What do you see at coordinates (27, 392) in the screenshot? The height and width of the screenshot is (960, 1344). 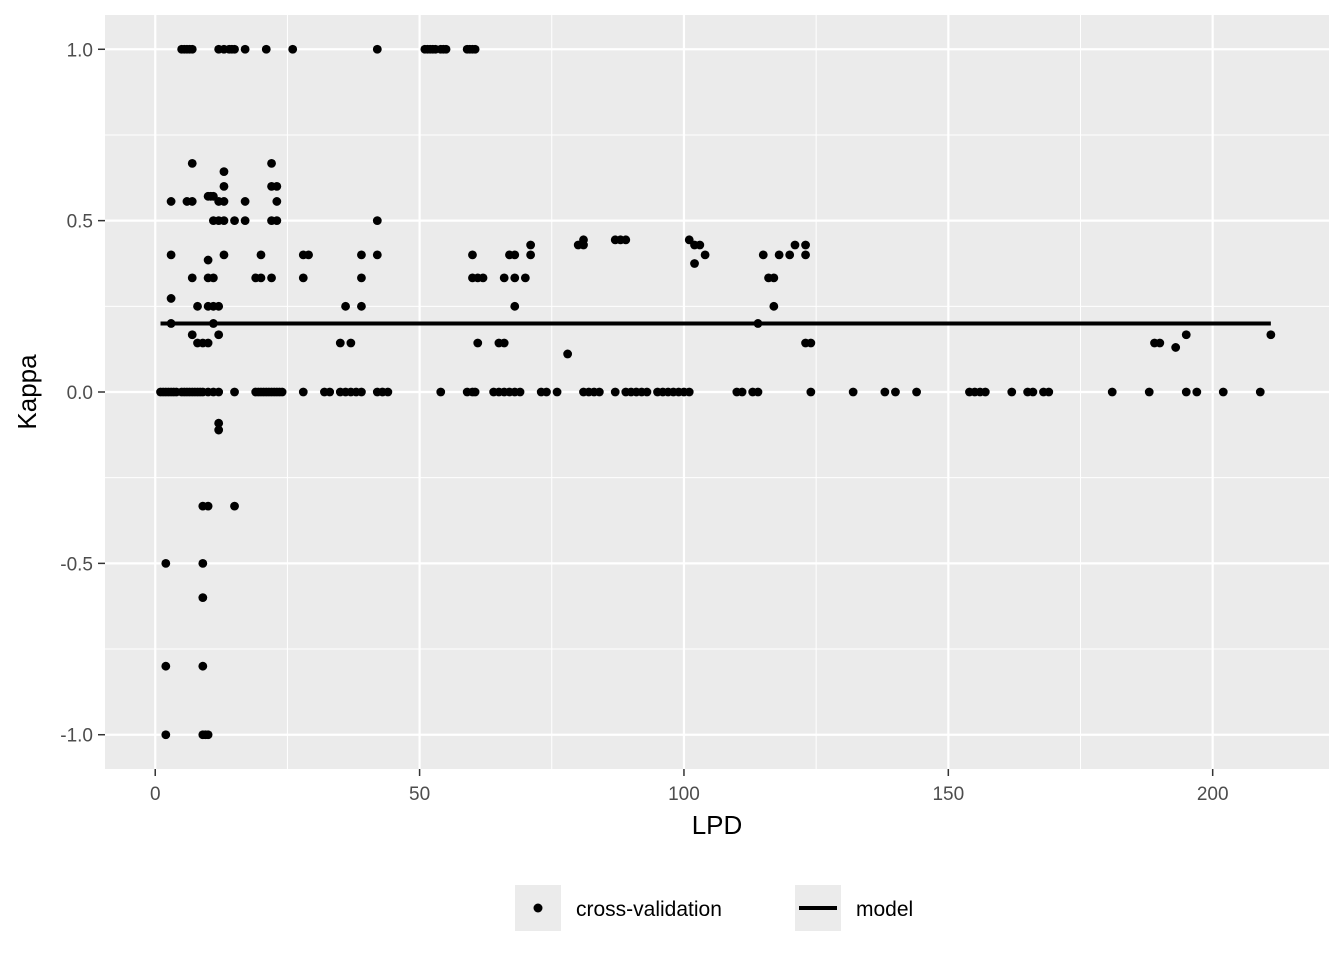 I see `y-axis-title: Kappa` at bounding box center [27, 392].